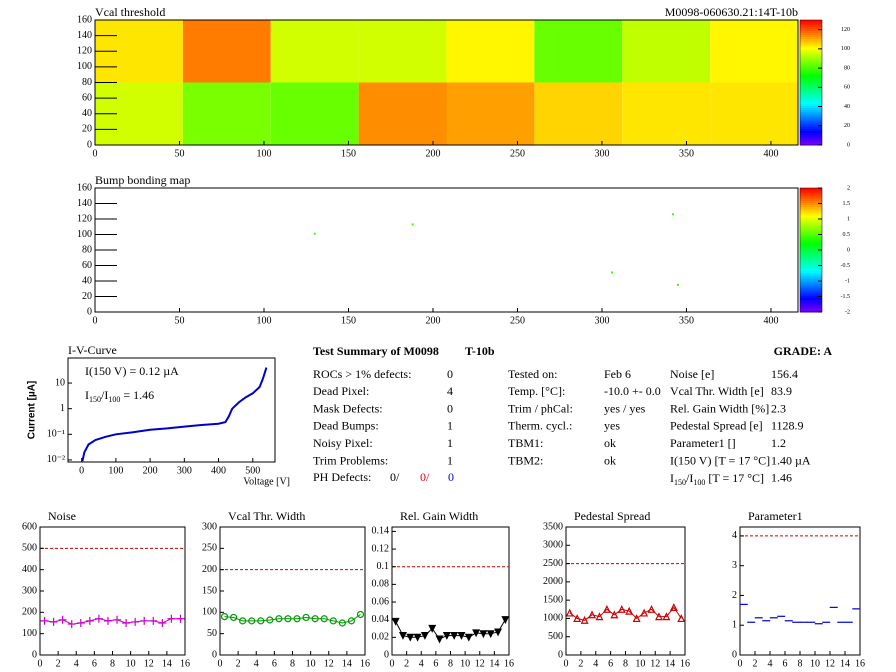 The height and width of the screenshot is (672, 896). I want to click on annotation: I(150 V) = 0.12 µA, so click(132, 371).